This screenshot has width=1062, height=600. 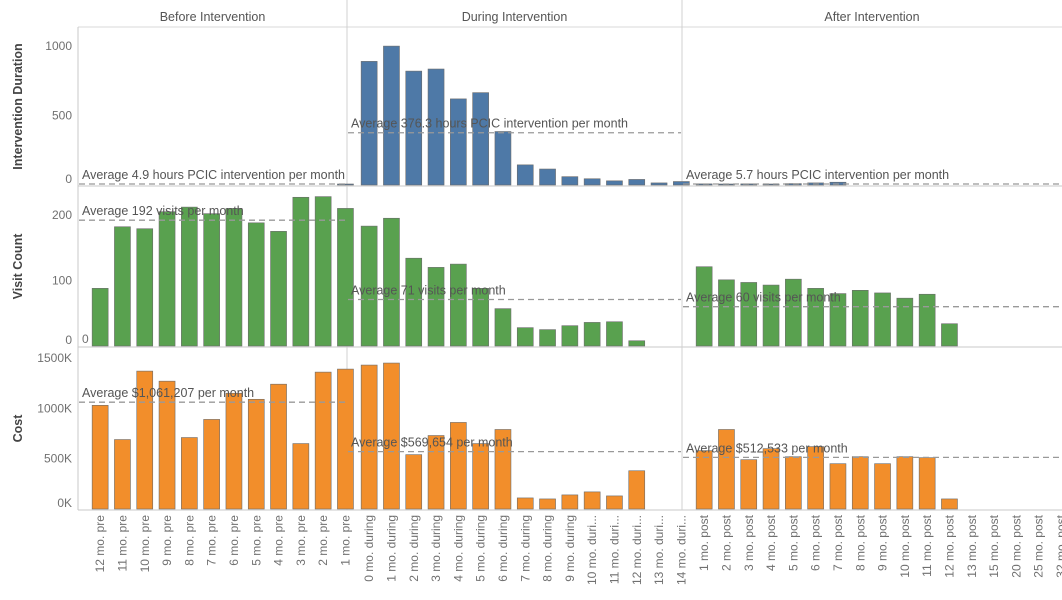 I want to click on bar-visit-count-3-mo-post, so click(x=749, y=314).